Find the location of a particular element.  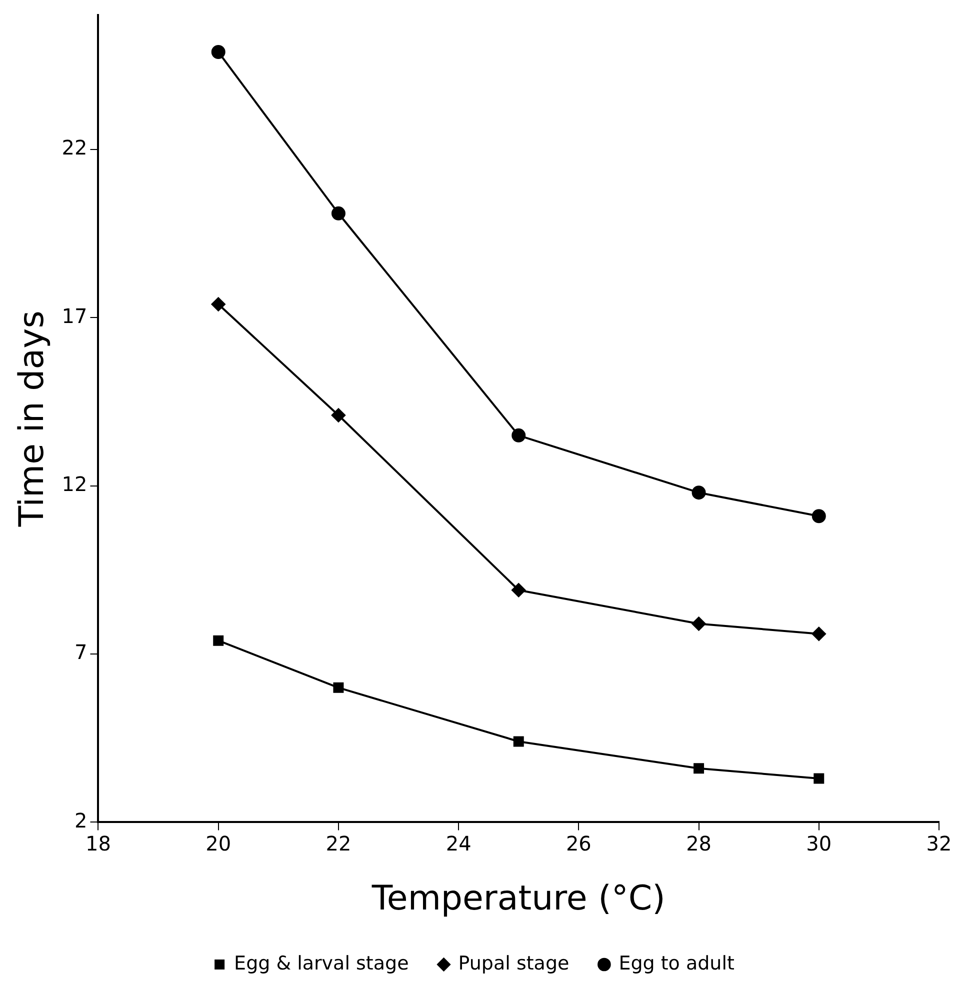

x-tick-label: 30 is located at coordinates (819, 843).